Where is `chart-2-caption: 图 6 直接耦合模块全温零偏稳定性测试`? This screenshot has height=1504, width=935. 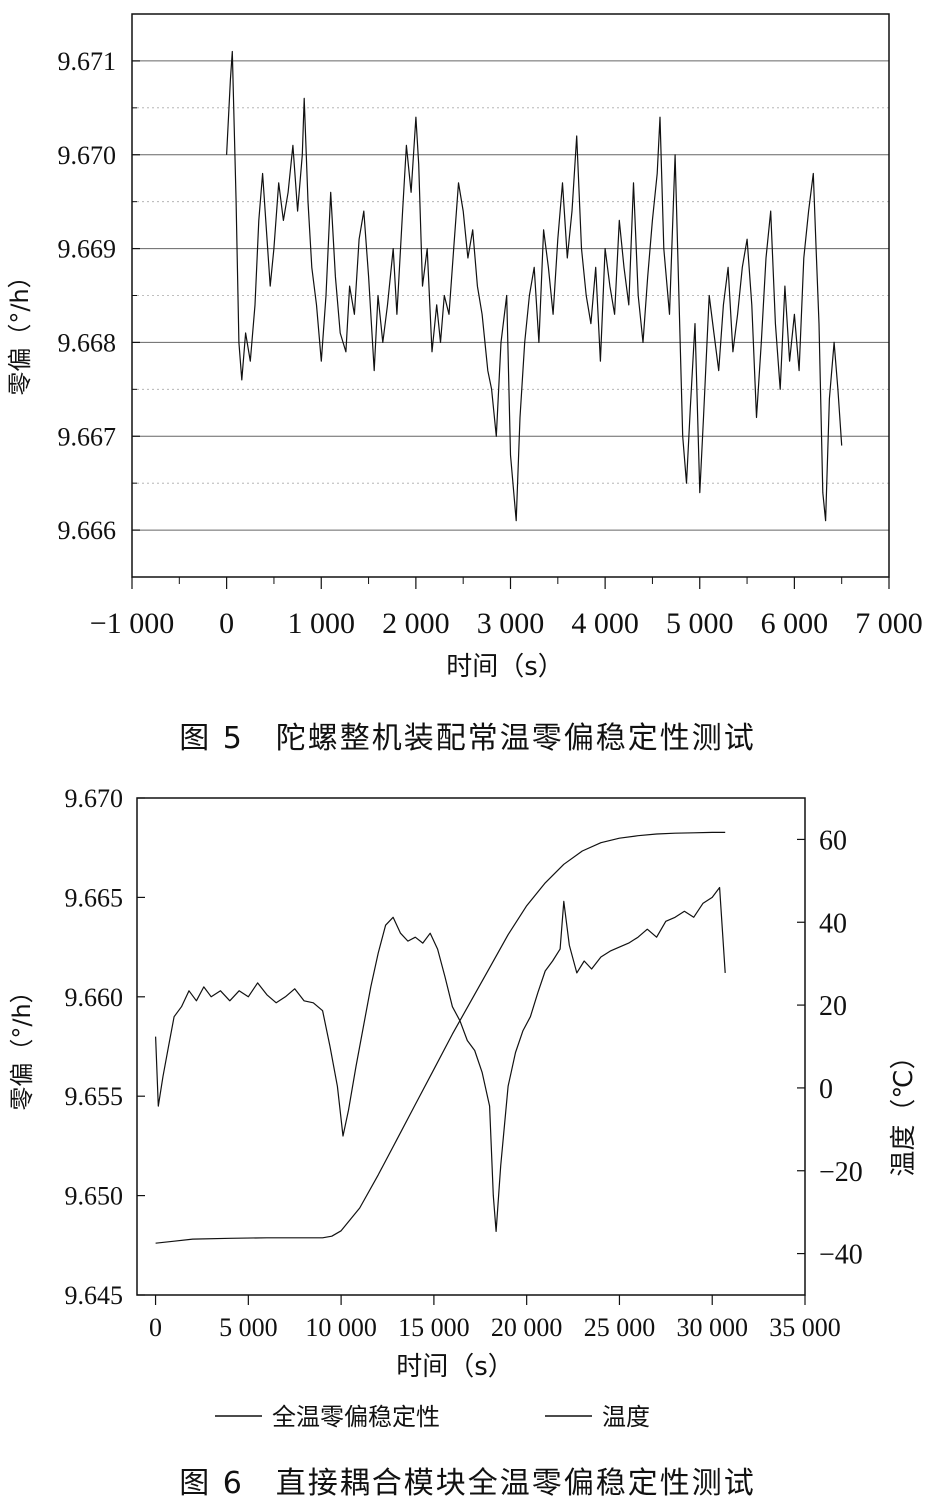 chart-2-caption: 图 6 直接耦合模块全温零偏稳定性测试 is located at coordinates (467, 1483).